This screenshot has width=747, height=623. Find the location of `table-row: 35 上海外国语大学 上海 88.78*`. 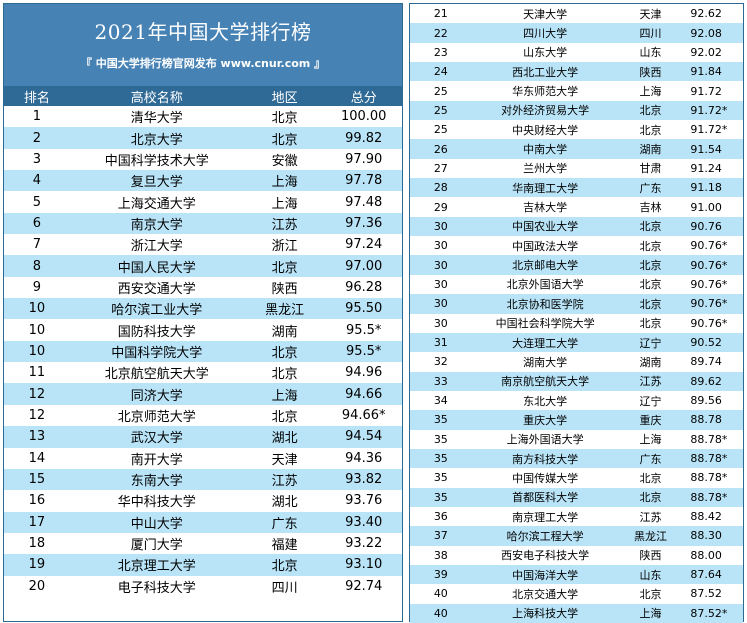

table-row: 35 上海外国语大学 上海 88.78* is located at coordinates (576, 439).